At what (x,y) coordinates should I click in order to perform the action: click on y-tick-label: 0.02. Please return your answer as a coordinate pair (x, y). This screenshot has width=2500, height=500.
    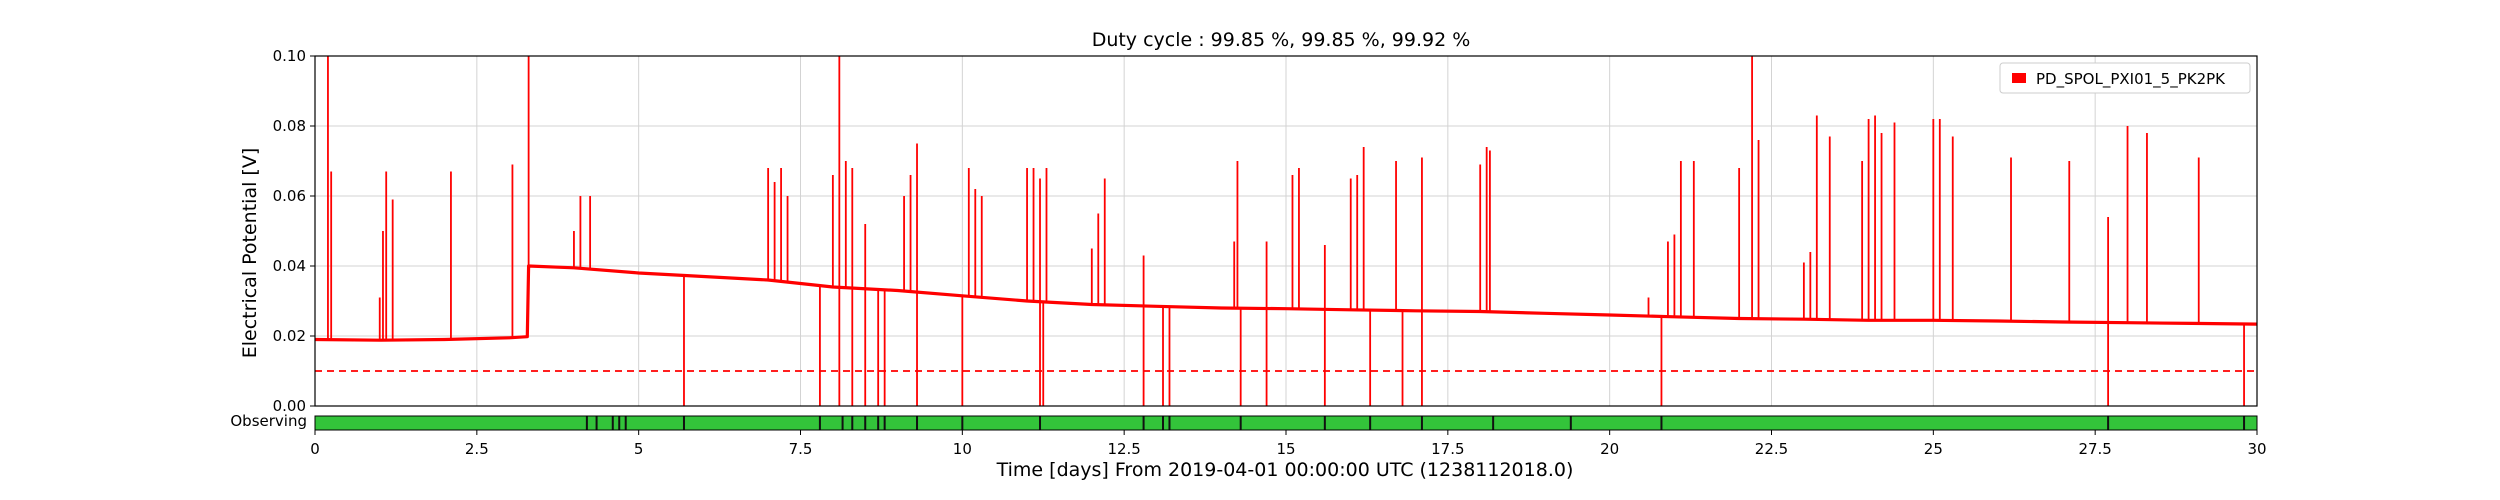
    Looking at the image, I should click on (289, 336).